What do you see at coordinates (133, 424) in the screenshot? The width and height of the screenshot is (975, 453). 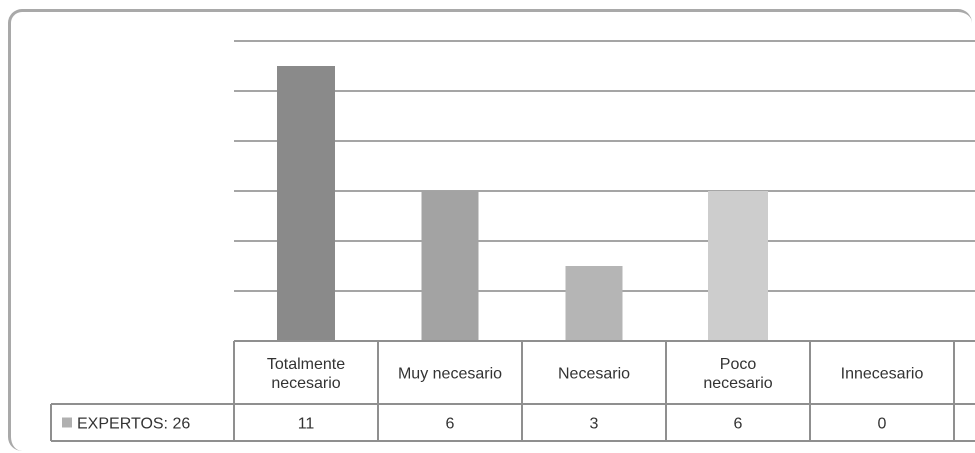 I see `legend-label: EXPERTOS: 26` at bounding box center [133, 424].